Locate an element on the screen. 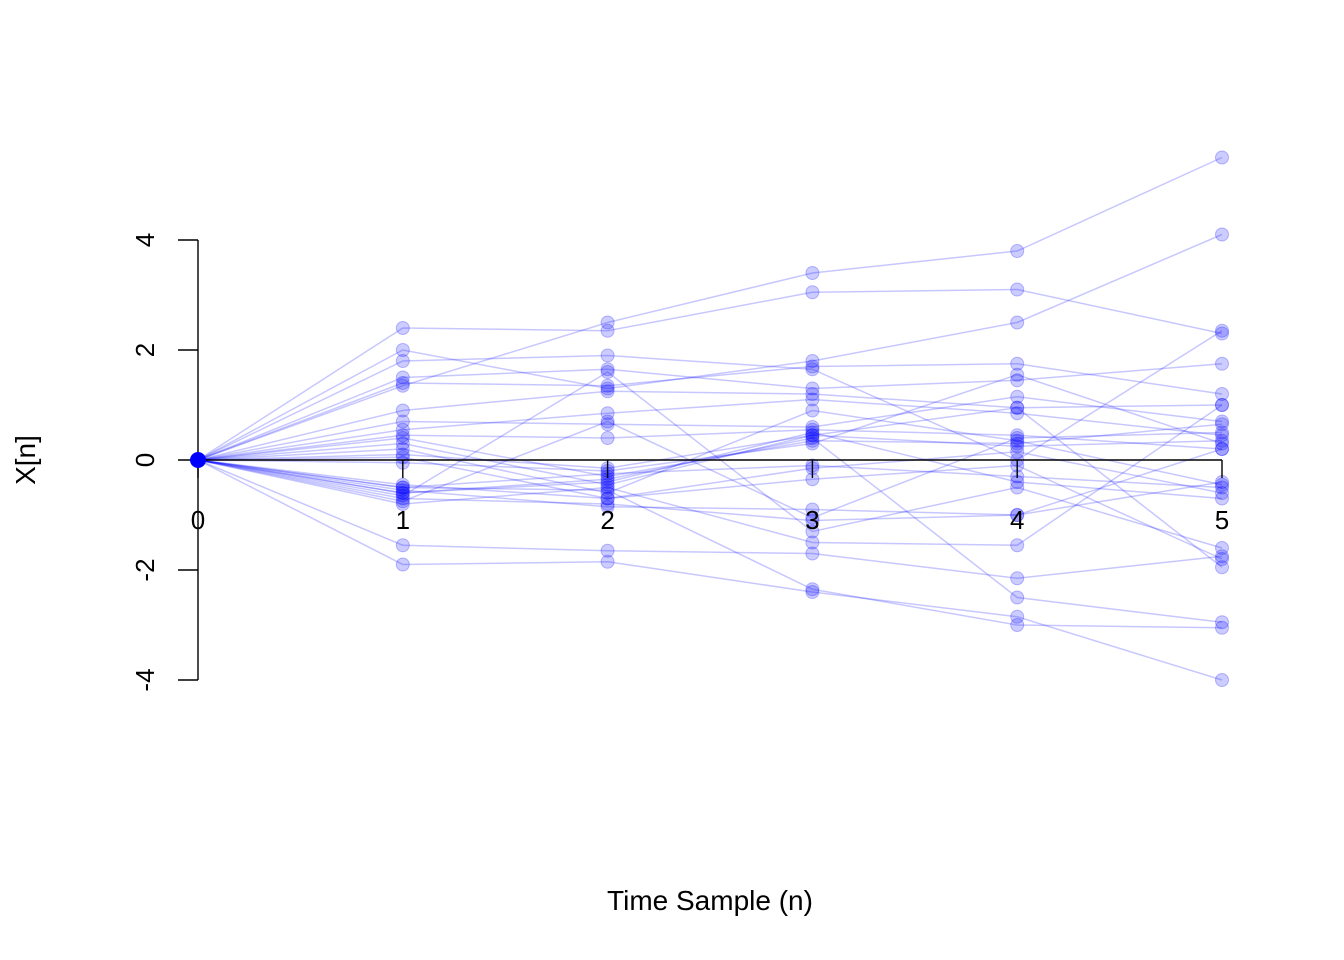 This screenshot has height=960, width=1344. y-axis-title: X[n] is located at coordinates (25, 460).